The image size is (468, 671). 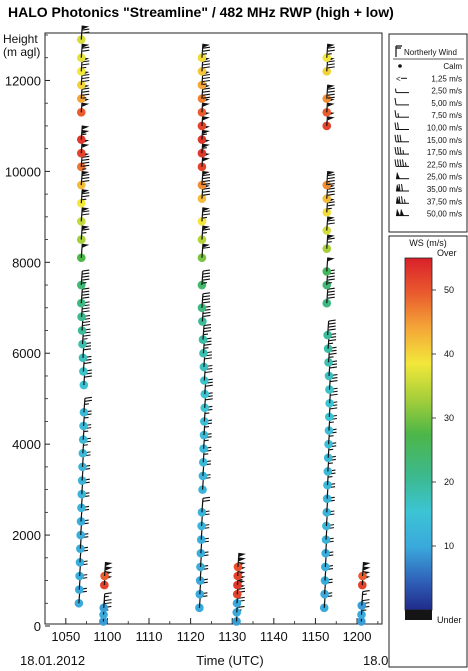 I want to click on wind-legend-label: 15,00 m/s, so click(x=444, y=140).